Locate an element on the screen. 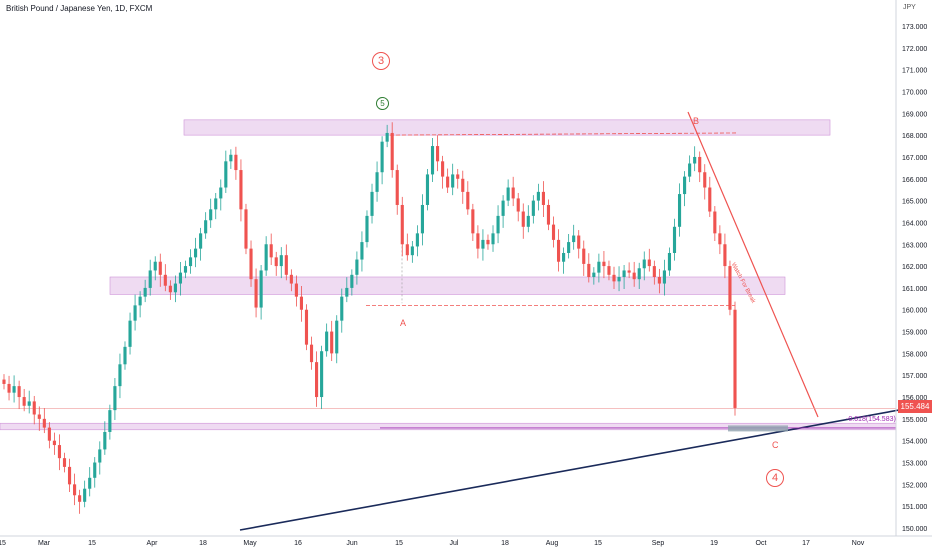  price-tick-label: 164.000 is located at coordinates (914, 223).